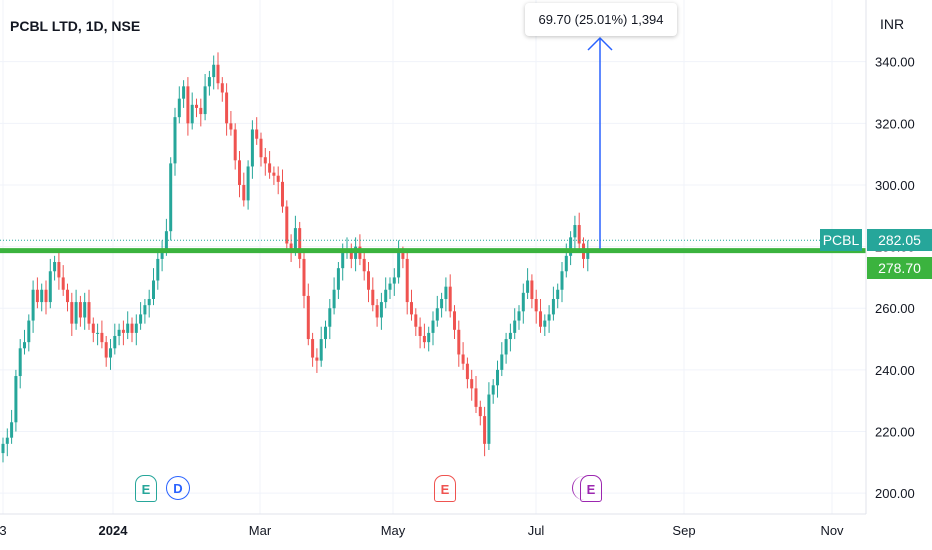 The image size is (932, 550). What do you see at coordinates (683, 530) in the screenshot?
I see `x-tick-label: Sep` at bounding box center [683, 530].